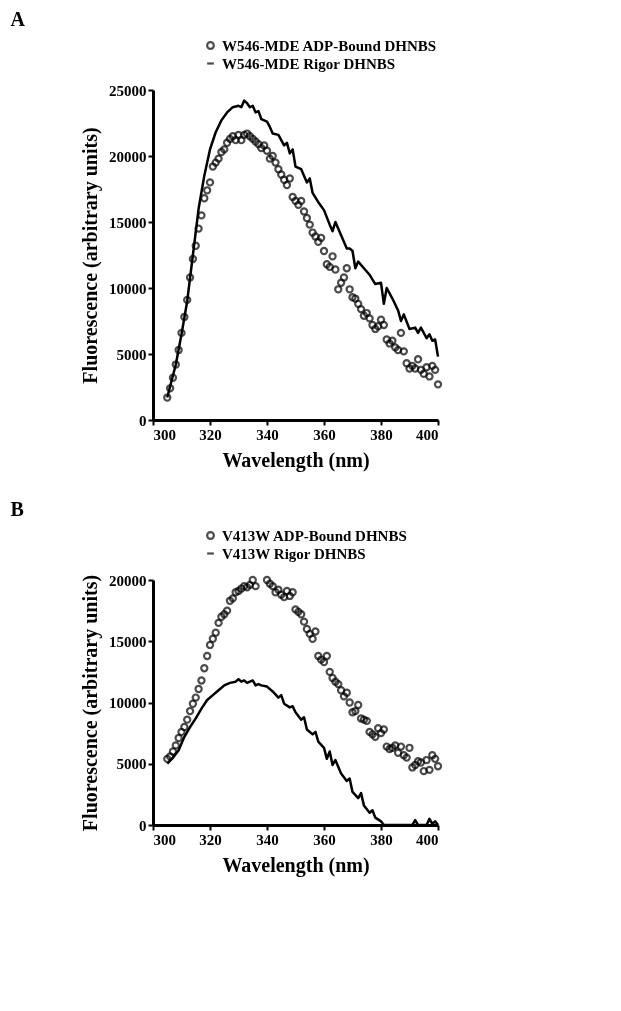  I want to click on legend-label: V413W ADP-Bound DHNBS, so click(314, 535).